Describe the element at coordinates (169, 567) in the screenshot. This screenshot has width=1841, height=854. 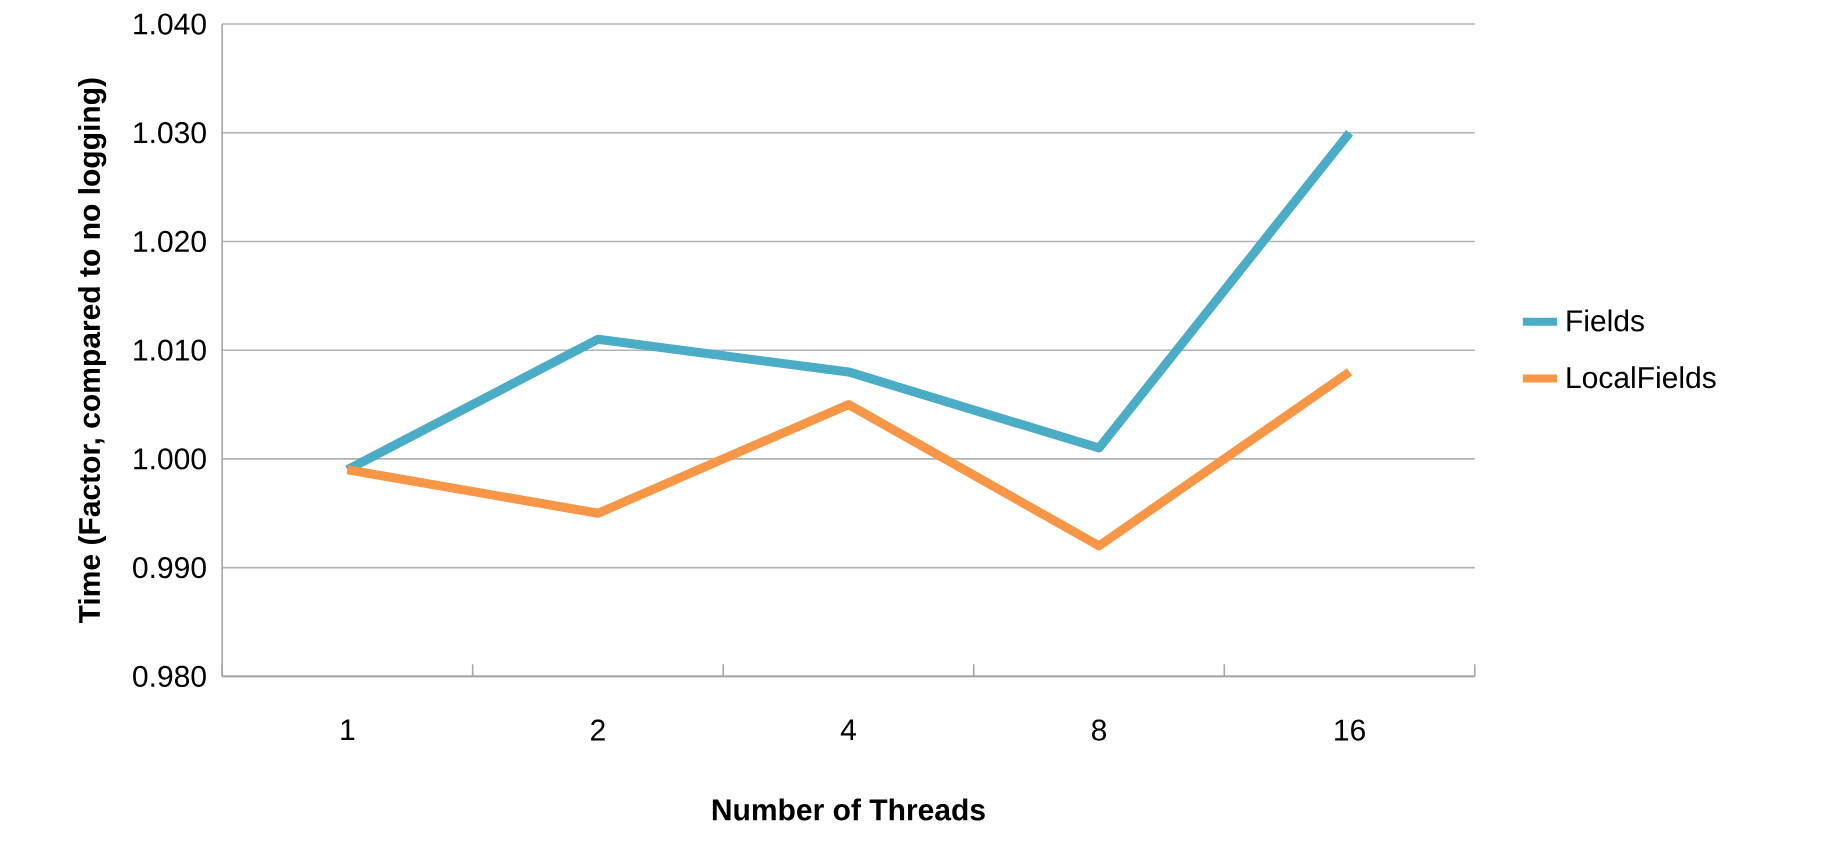
I see `y-tick-label: 0.990` at that location.